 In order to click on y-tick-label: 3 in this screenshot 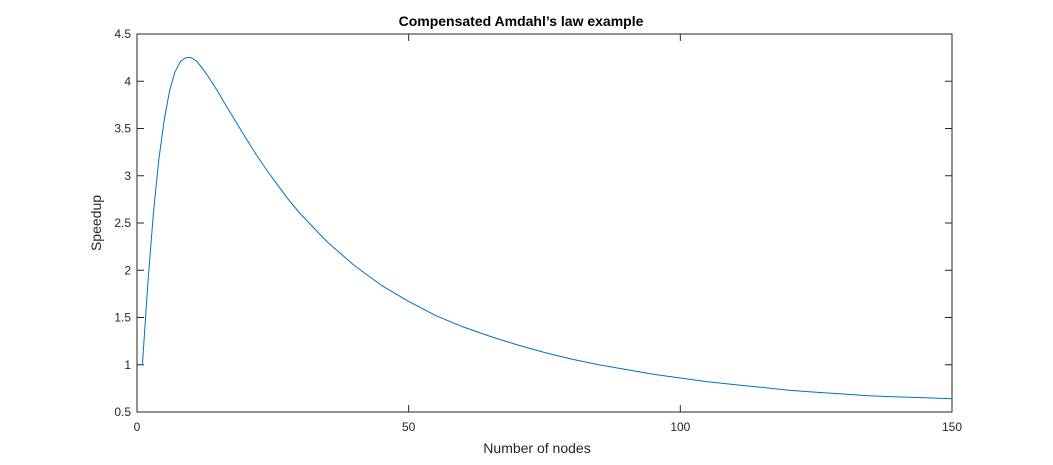, I will do `click(127, 176)`.